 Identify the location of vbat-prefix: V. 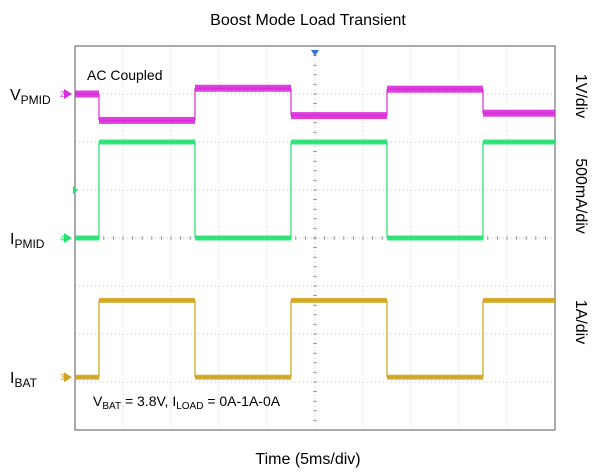
(98, 401).